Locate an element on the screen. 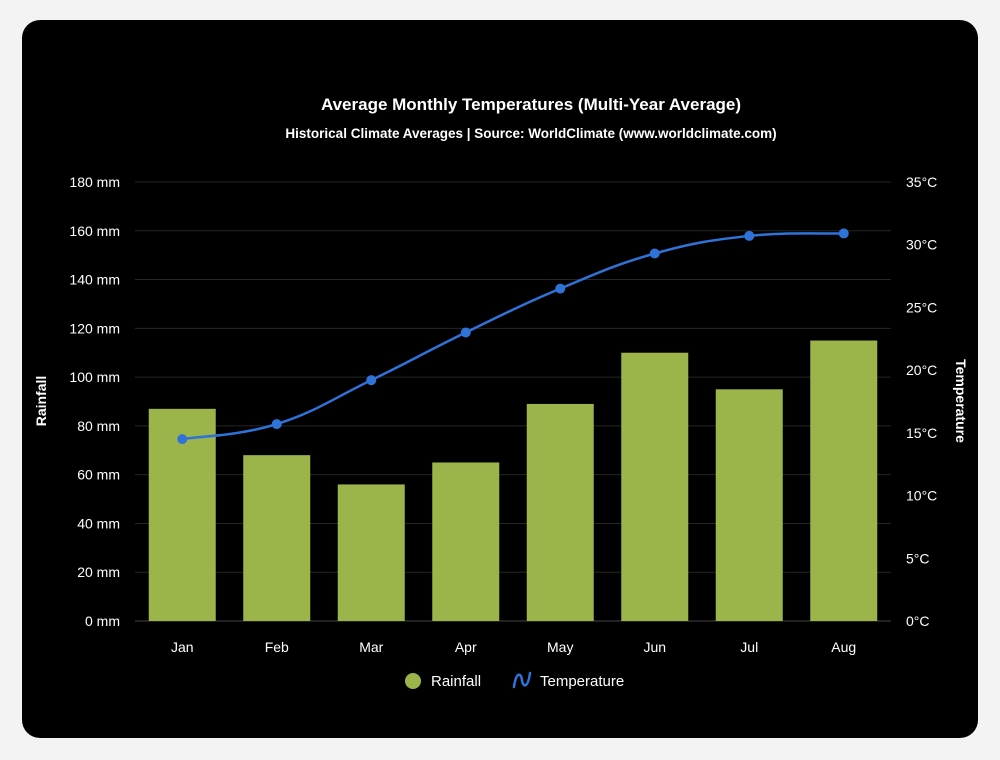 The height and width of the screenshot is (760, 1000). x-tick-label: May is located at coordinates (560, 647).